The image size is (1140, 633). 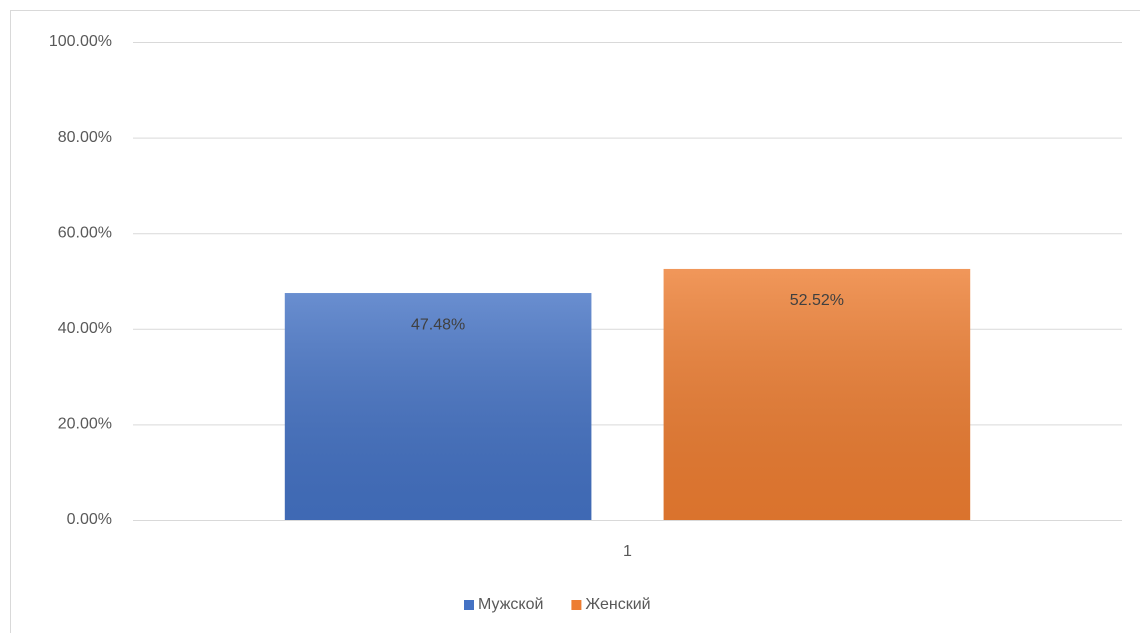 I want to click on y-tick-label: 40.00%, so click(x=85, y=328).